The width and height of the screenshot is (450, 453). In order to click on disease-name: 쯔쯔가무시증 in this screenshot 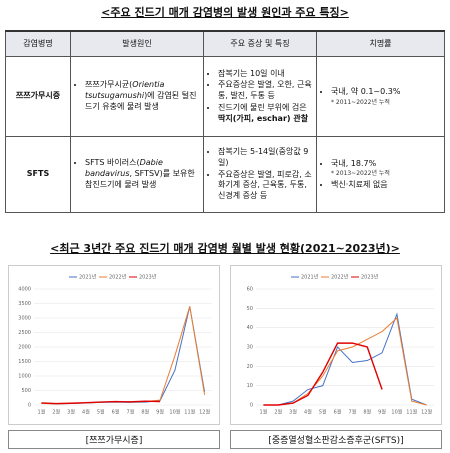, I will do `click(38, 96)`.